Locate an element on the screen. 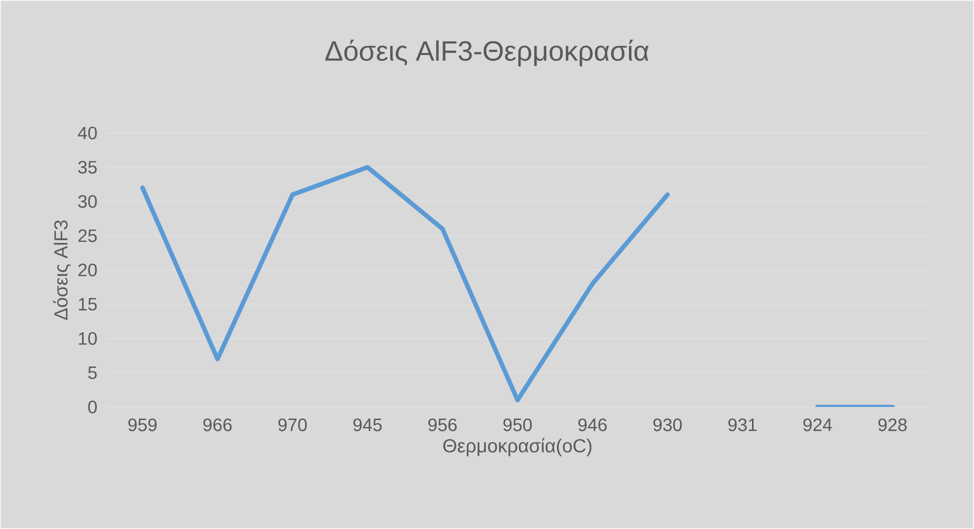 The image size is (974, 529). y-tick-label: 20 is located at coordinates (87, 270).